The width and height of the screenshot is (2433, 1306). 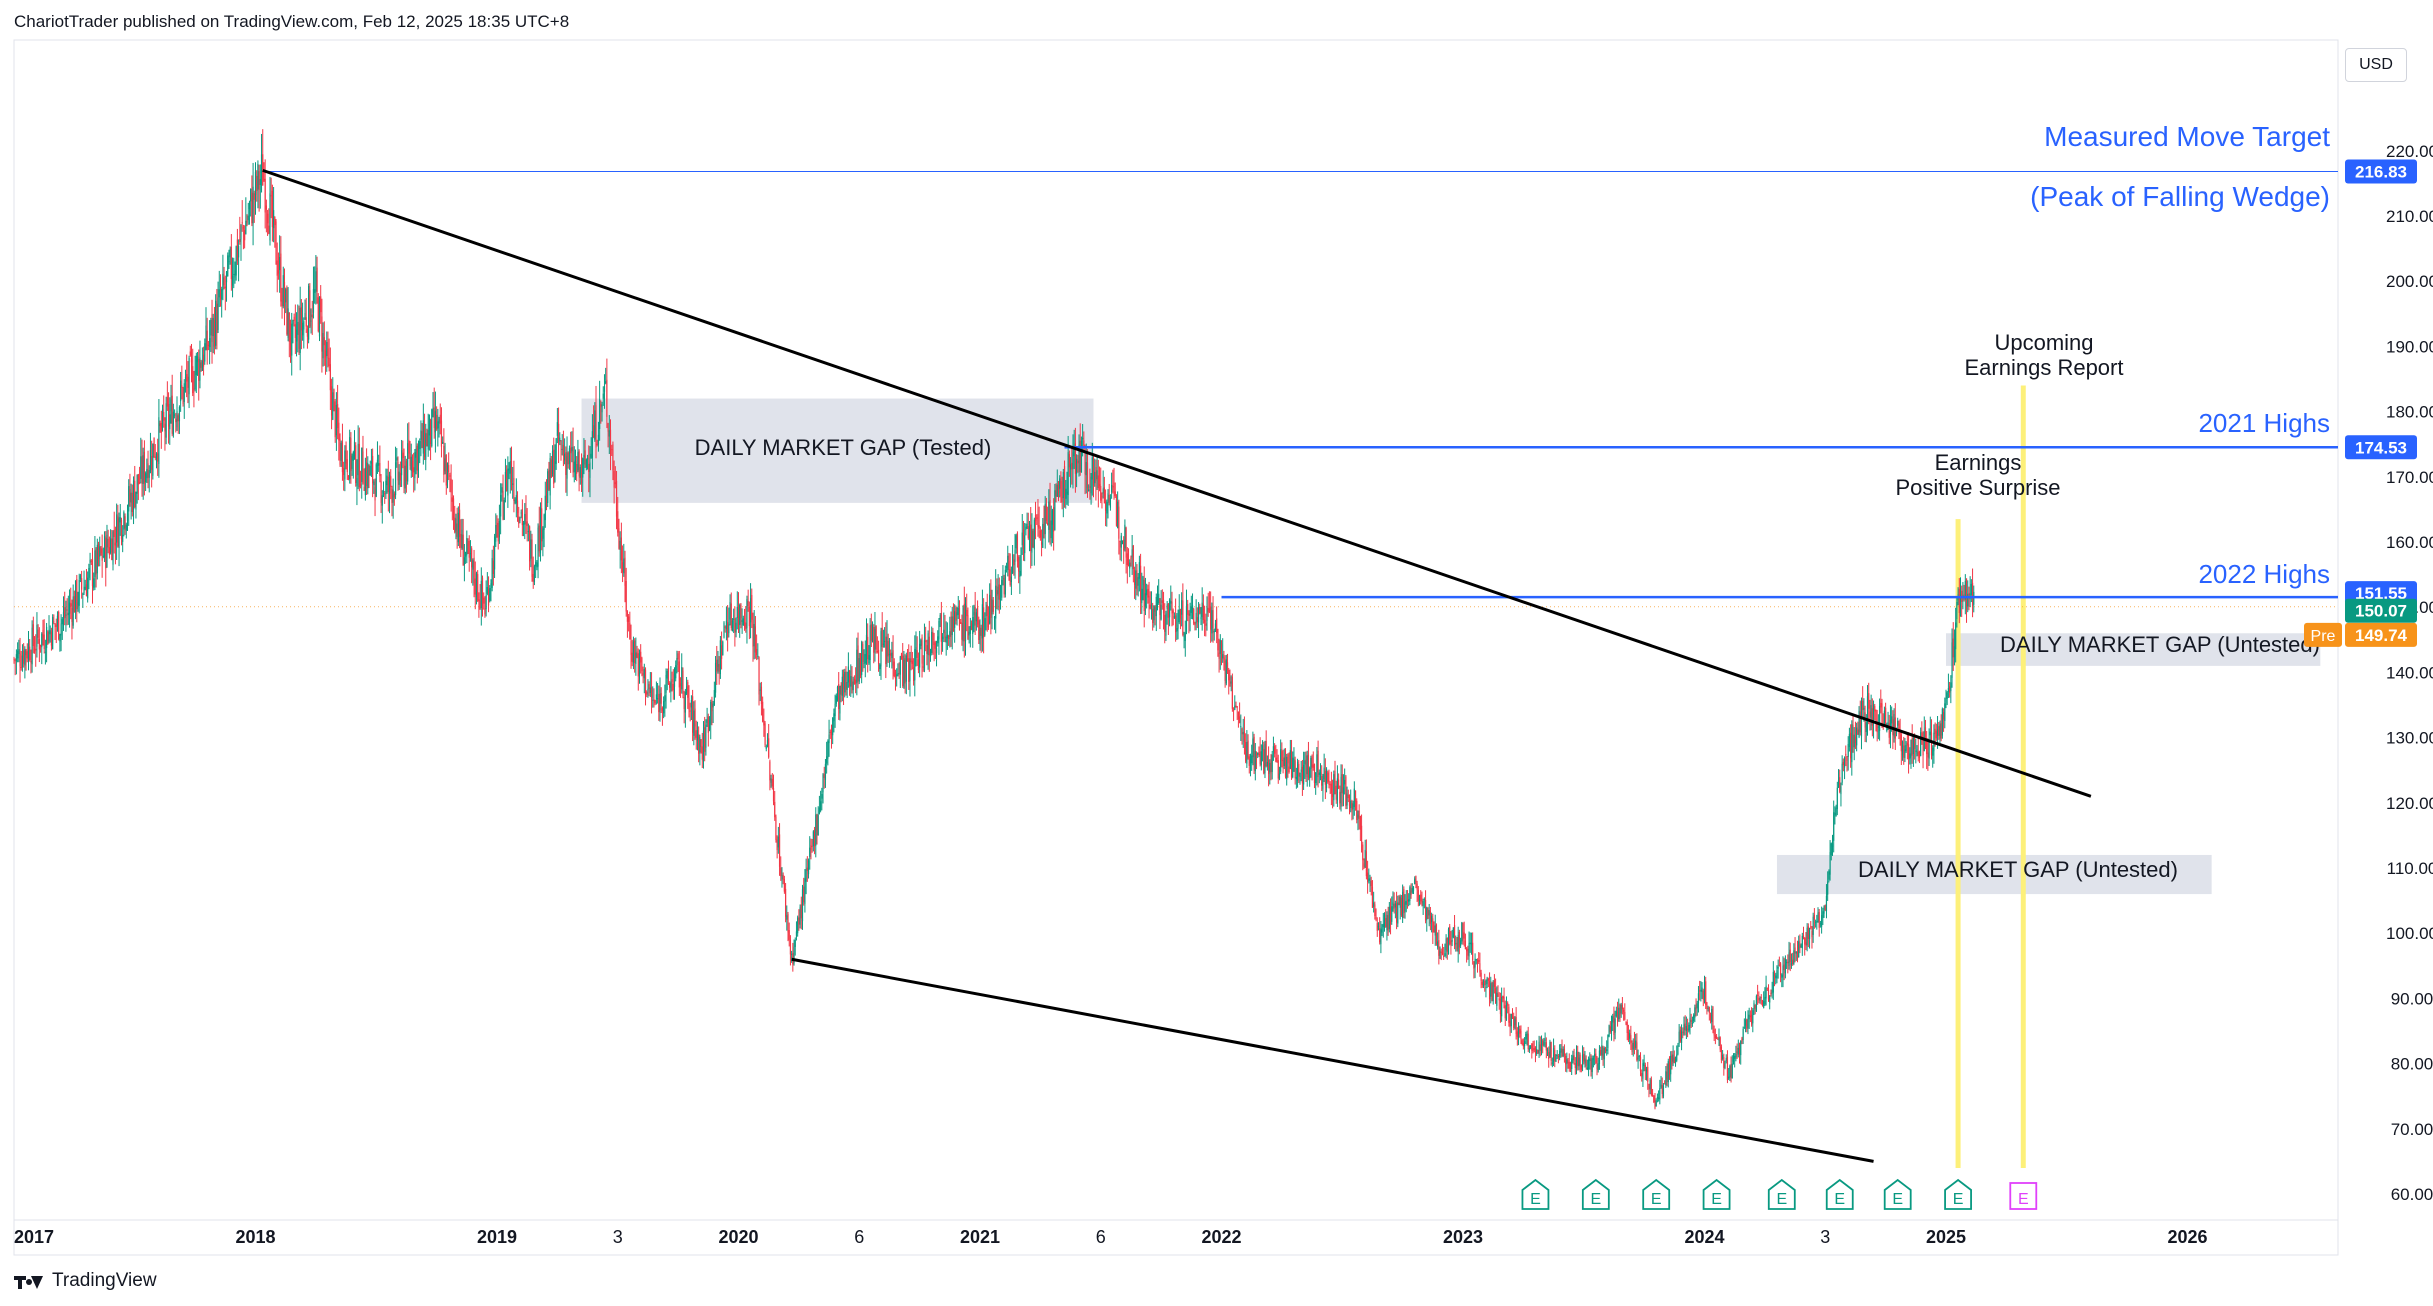 What do you see at coordinates (2376, 65) in the screenshot?
I see `currency-button: USD` at bounding box center [2376, 65].